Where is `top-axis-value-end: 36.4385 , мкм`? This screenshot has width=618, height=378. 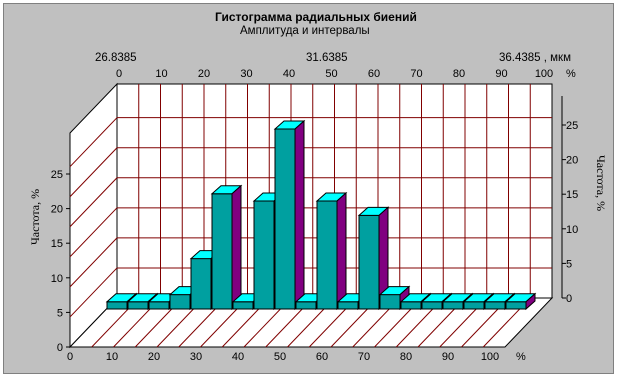
top-axis-value-end: 36.4385 , мкм is located at coordinates (535, 58).